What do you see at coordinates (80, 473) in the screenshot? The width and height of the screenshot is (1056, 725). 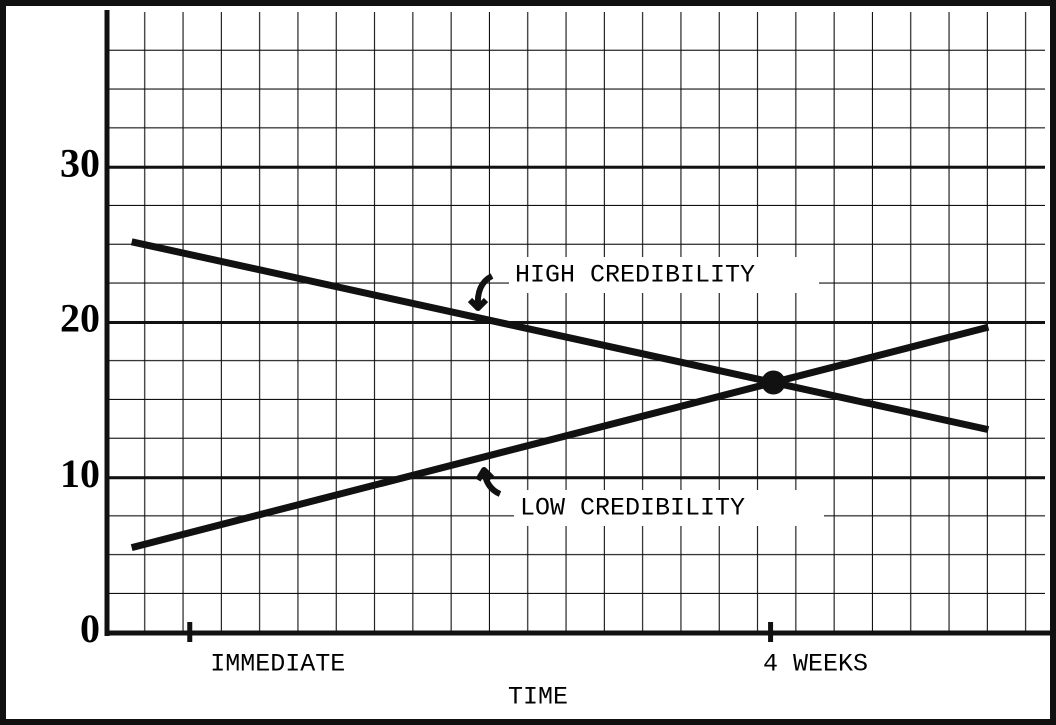 I see `y-tick-label: 10` at bounding box center [80, 473].